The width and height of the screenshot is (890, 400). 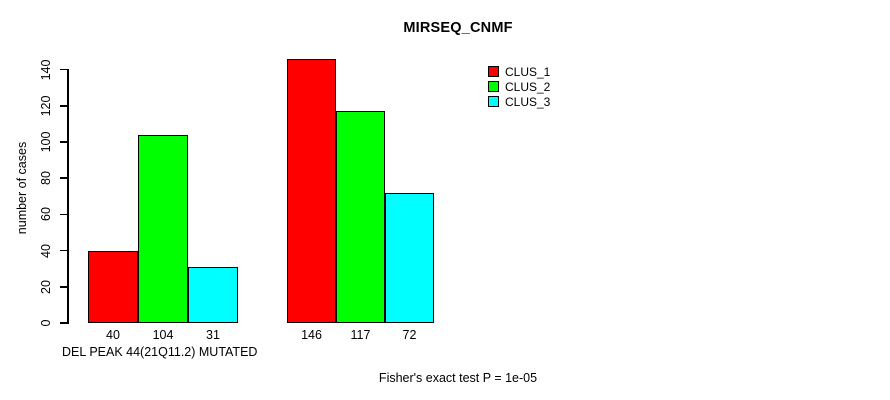 What do you see at coordinates (46, 214) in the screenshot?
I see `y-tick-label: 60` at bounding box center [46, 214].